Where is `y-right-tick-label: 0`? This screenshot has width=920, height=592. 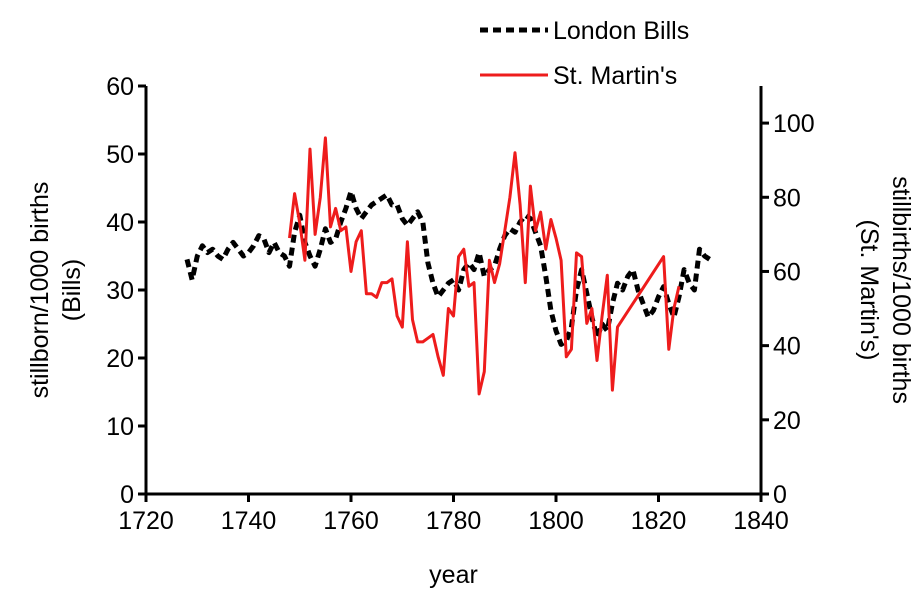
y-right-tick-label: 0 is located at coordinates (780, 495).